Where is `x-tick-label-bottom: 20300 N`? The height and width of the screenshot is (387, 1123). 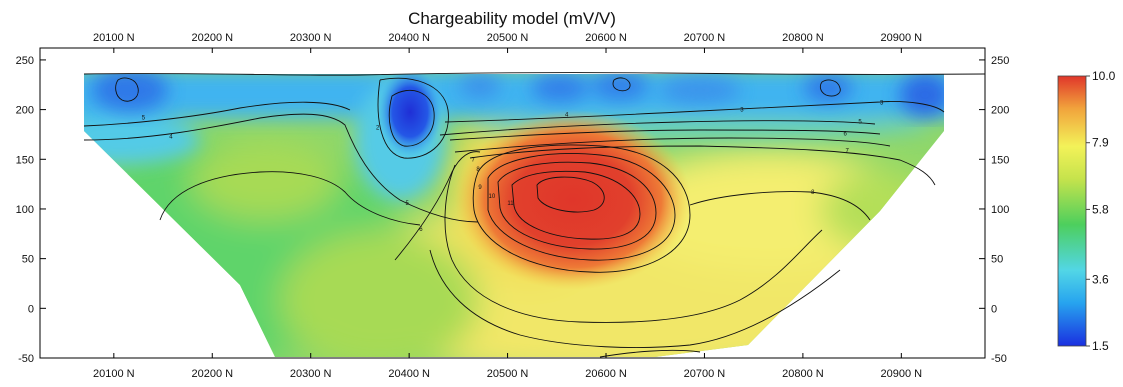 x-tick-label-bottom: 20300 N is located at coordinates (311, 374).